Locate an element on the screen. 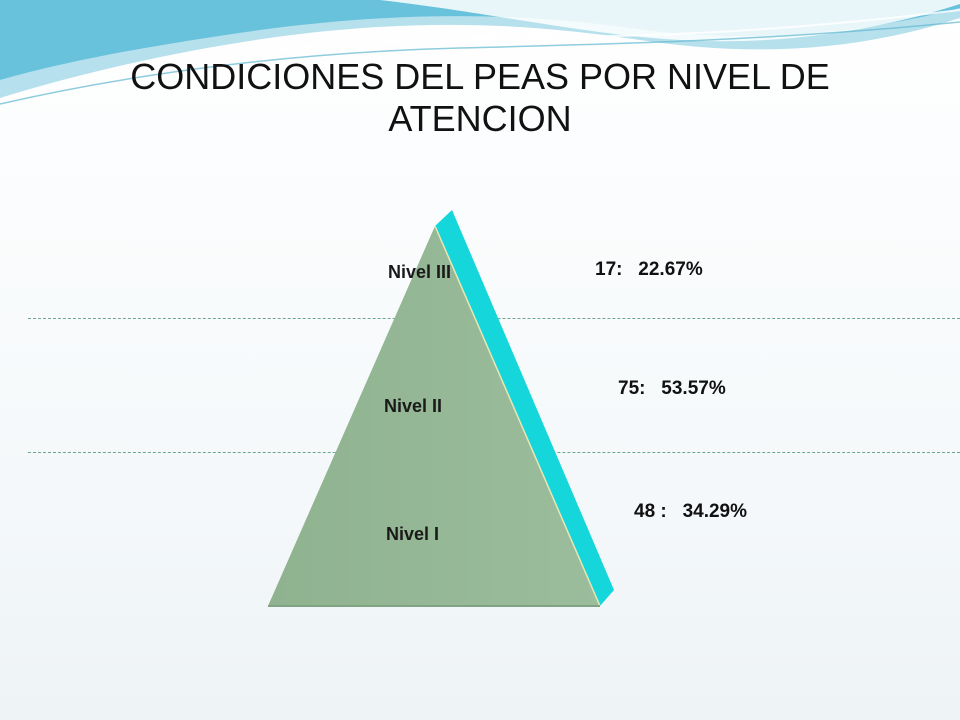 Image resolution: width=960 pixels, height=720 pixels. pyramid-level-2-value: 75: 53.57% is located at coordinates (672, 388).